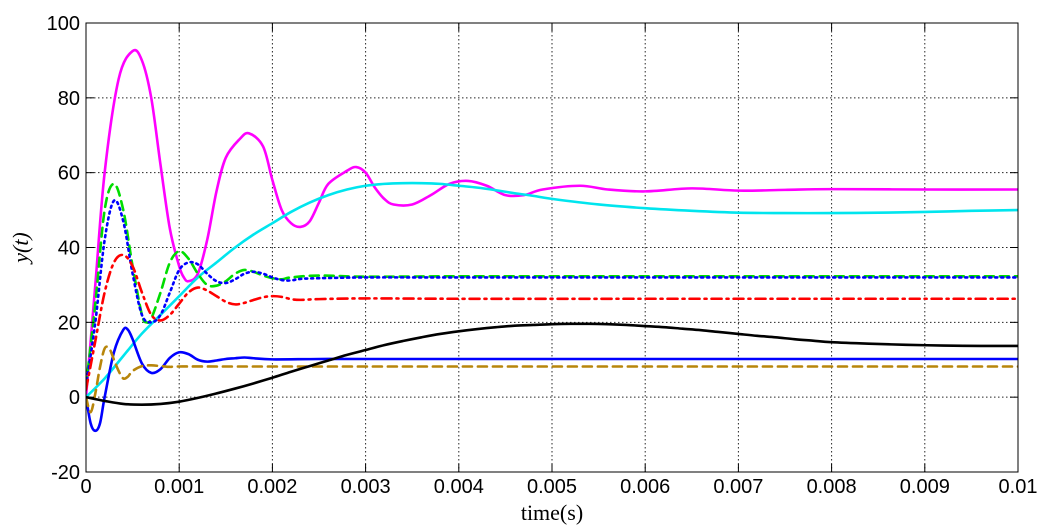  Describe the element at coordinates (69, 249) in the screenshot. I see `y-tick-label: 40` at that location.